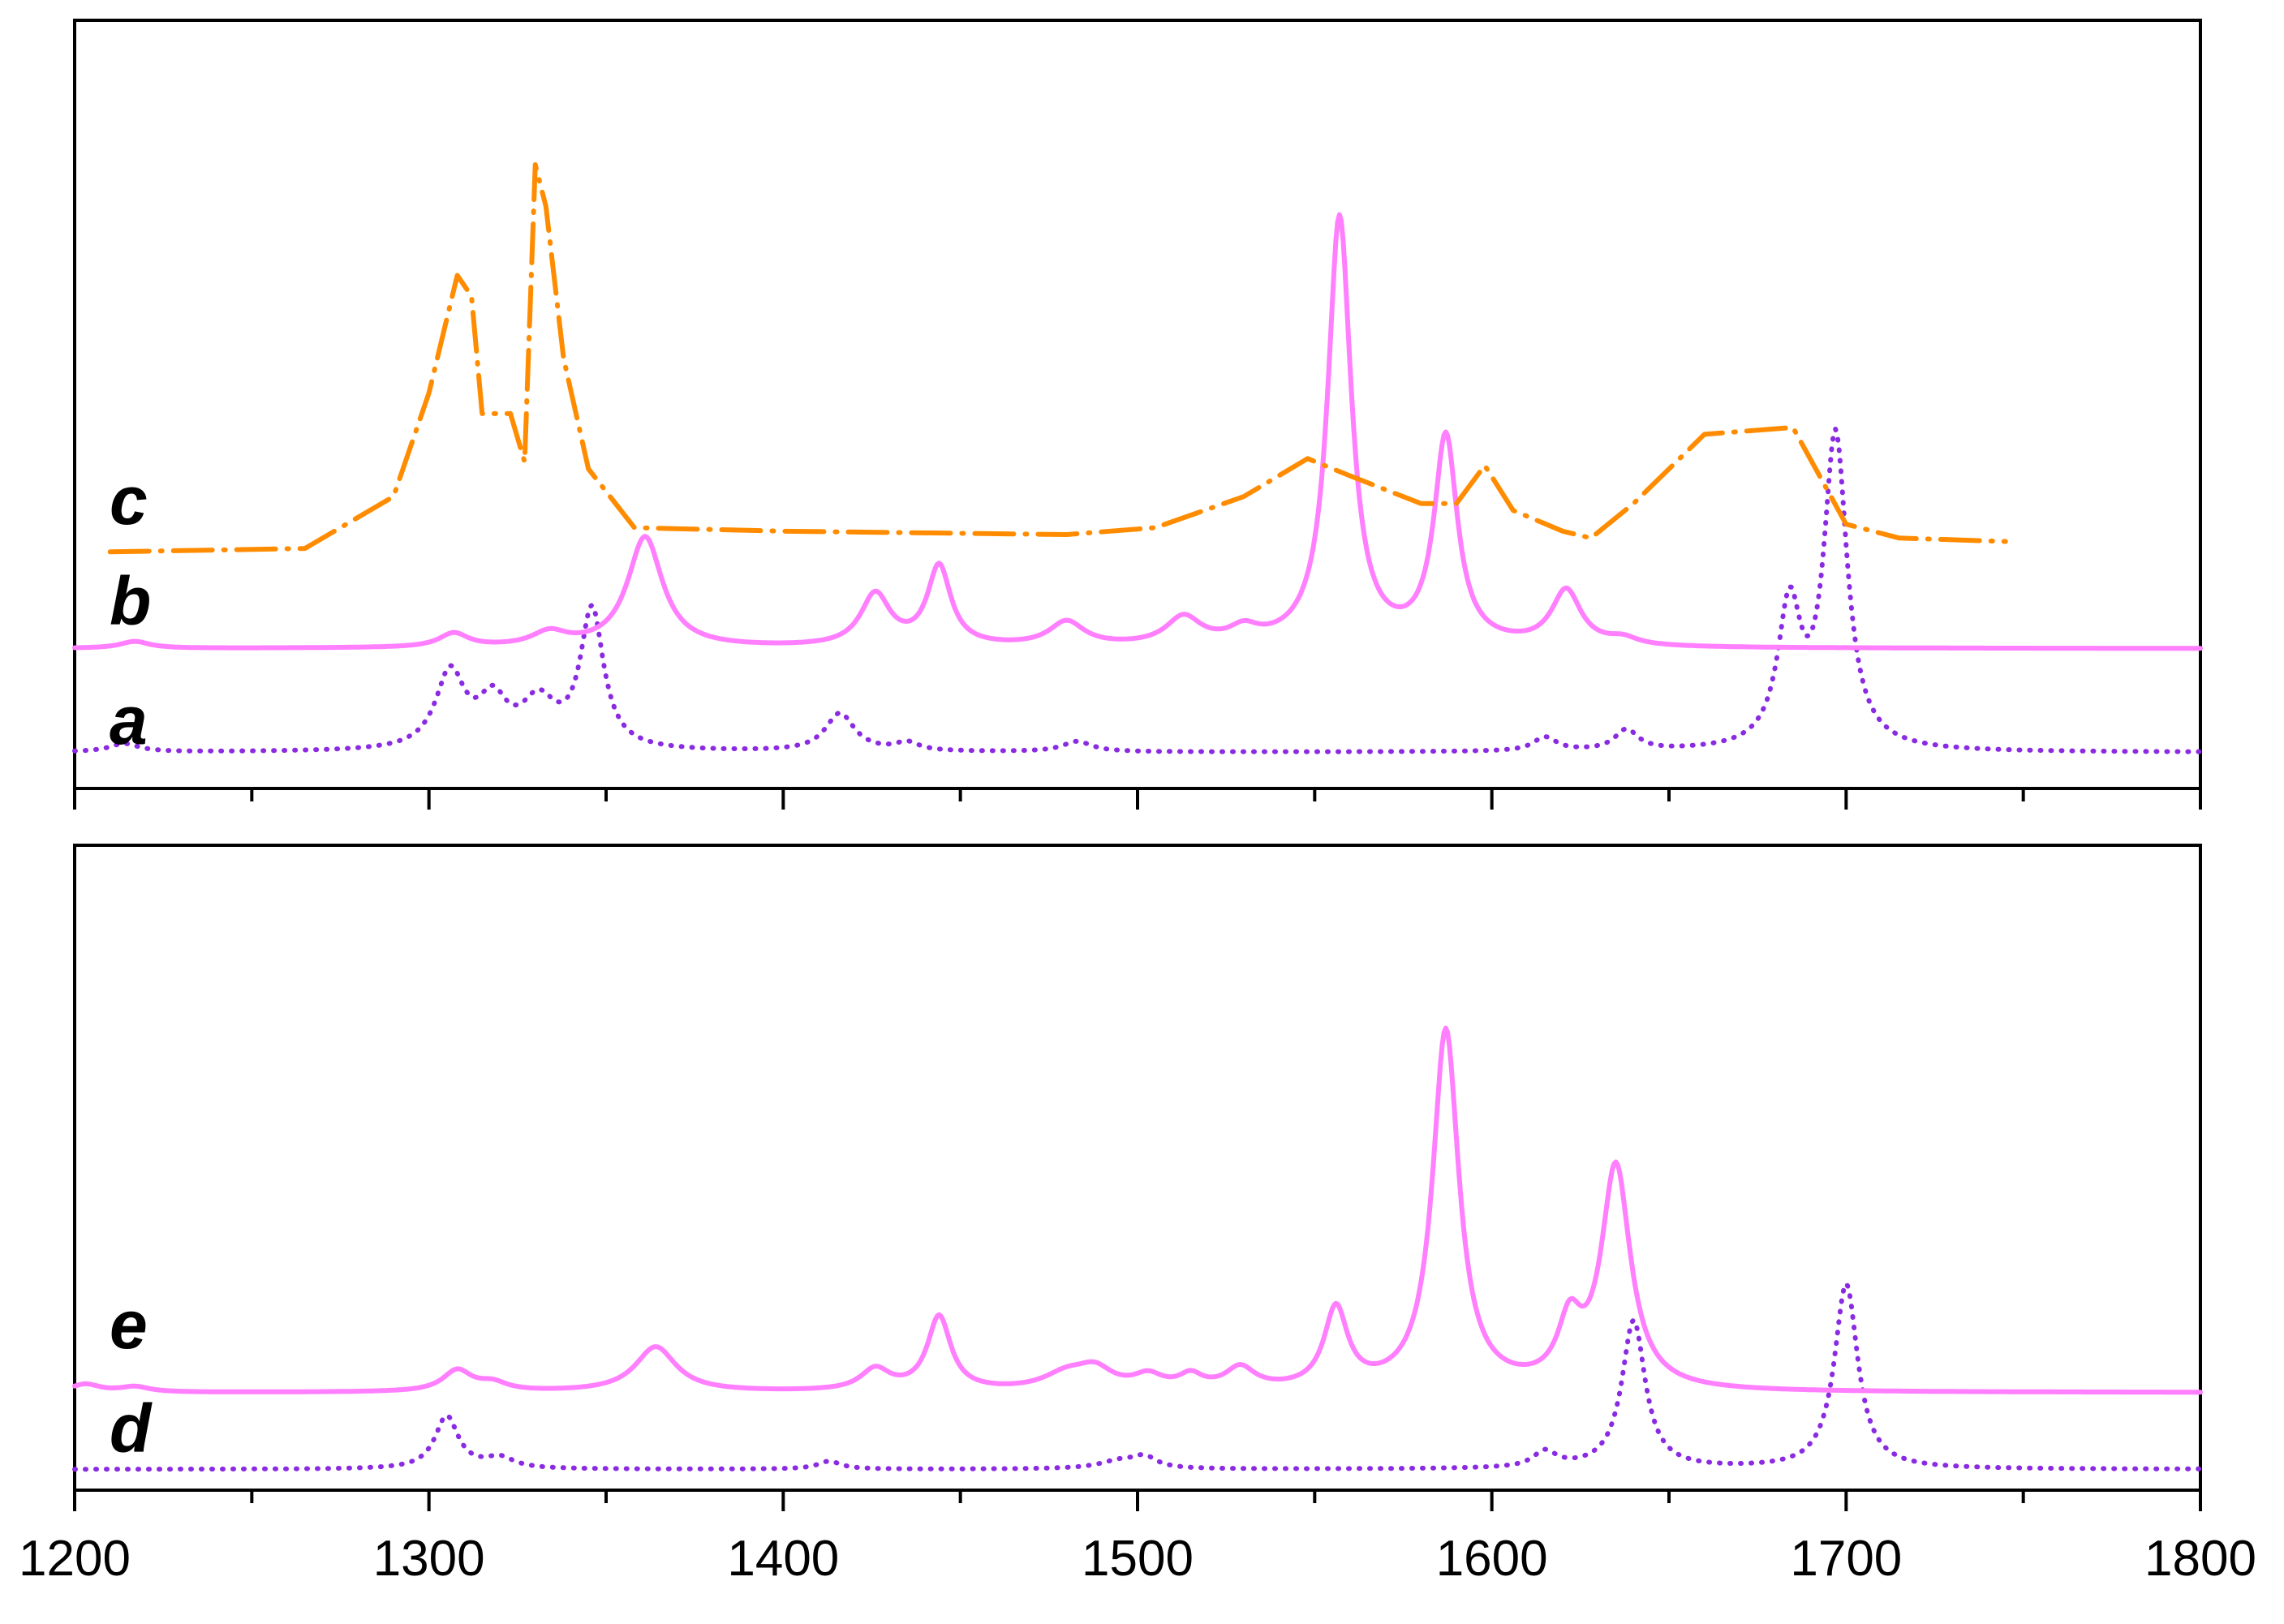  I want to click on lower-panel-x-ticks, so click(1137, 1500).